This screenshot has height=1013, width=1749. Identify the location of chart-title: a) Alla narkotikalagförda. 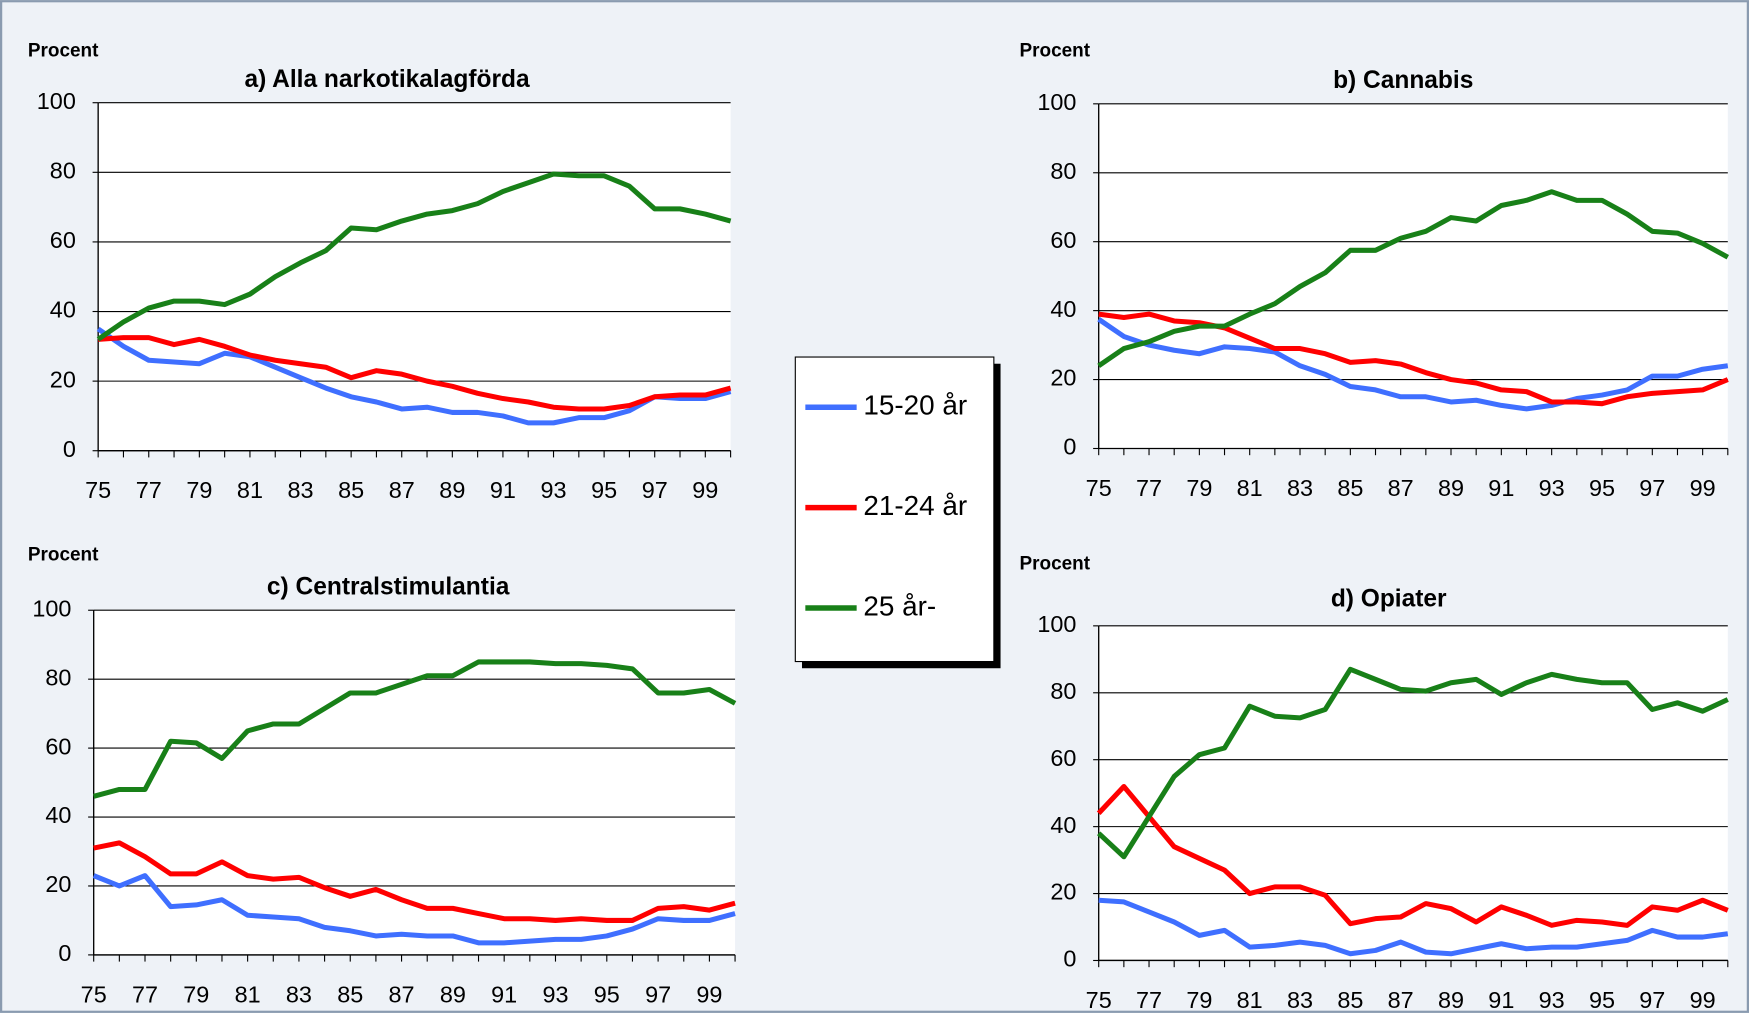
(387, 79).